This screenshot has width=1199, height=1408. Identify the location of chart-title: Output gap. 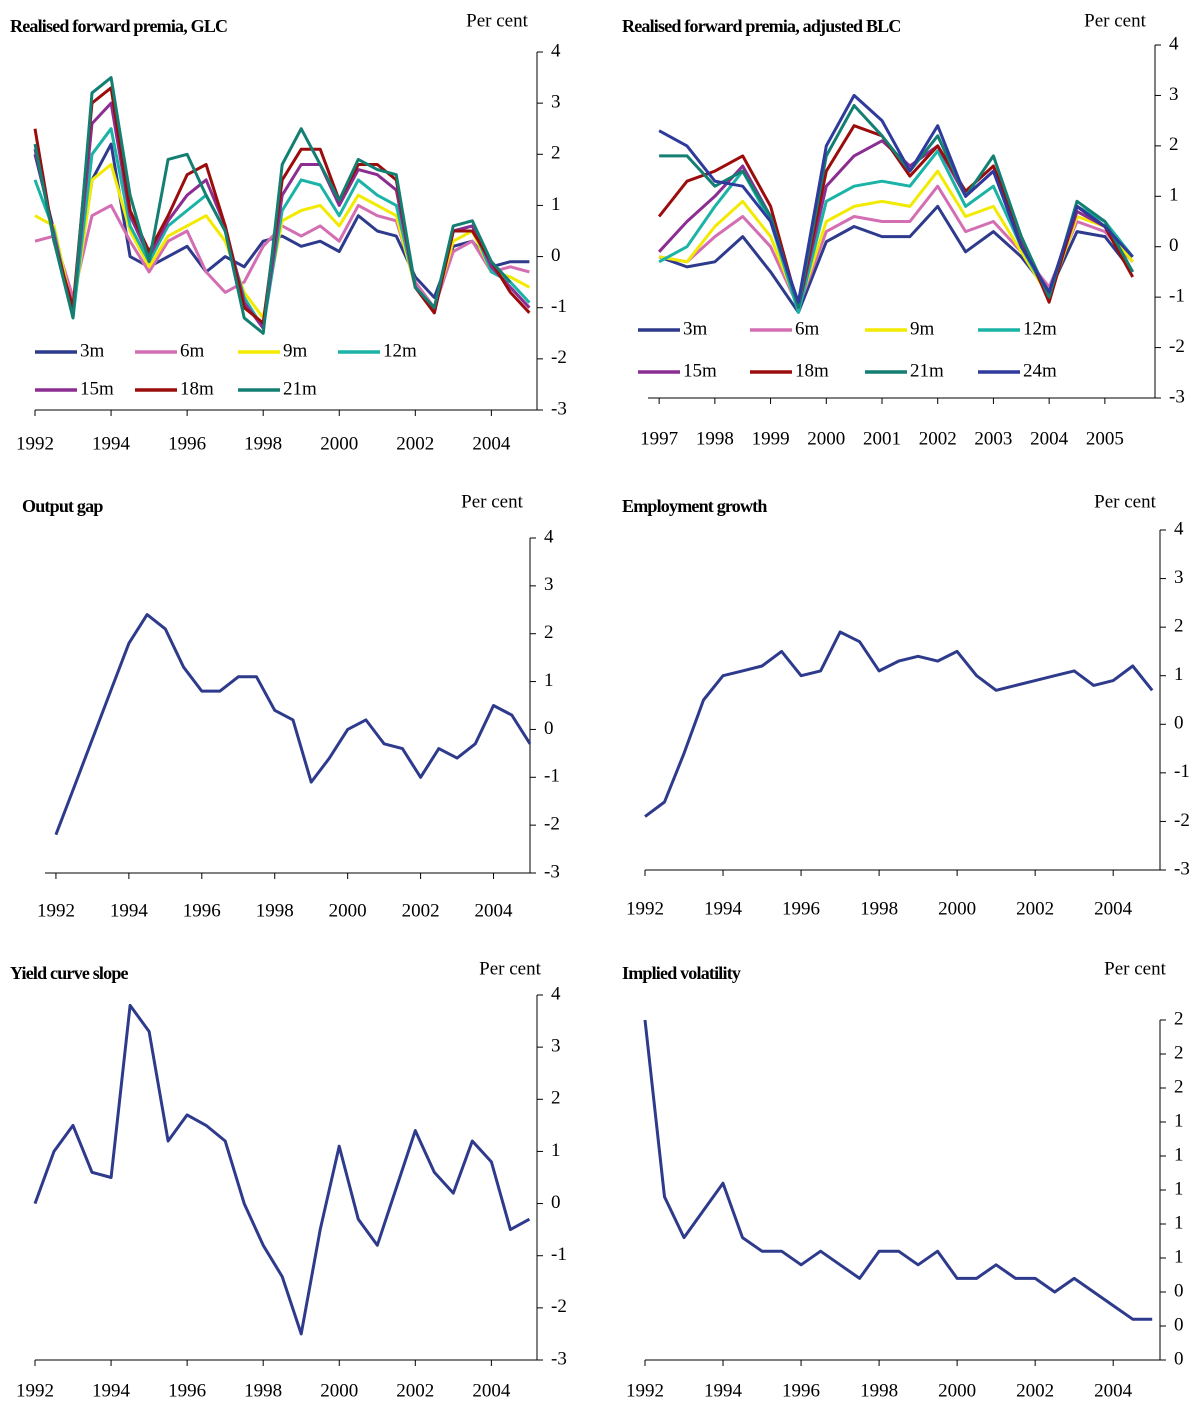
(62, 506).